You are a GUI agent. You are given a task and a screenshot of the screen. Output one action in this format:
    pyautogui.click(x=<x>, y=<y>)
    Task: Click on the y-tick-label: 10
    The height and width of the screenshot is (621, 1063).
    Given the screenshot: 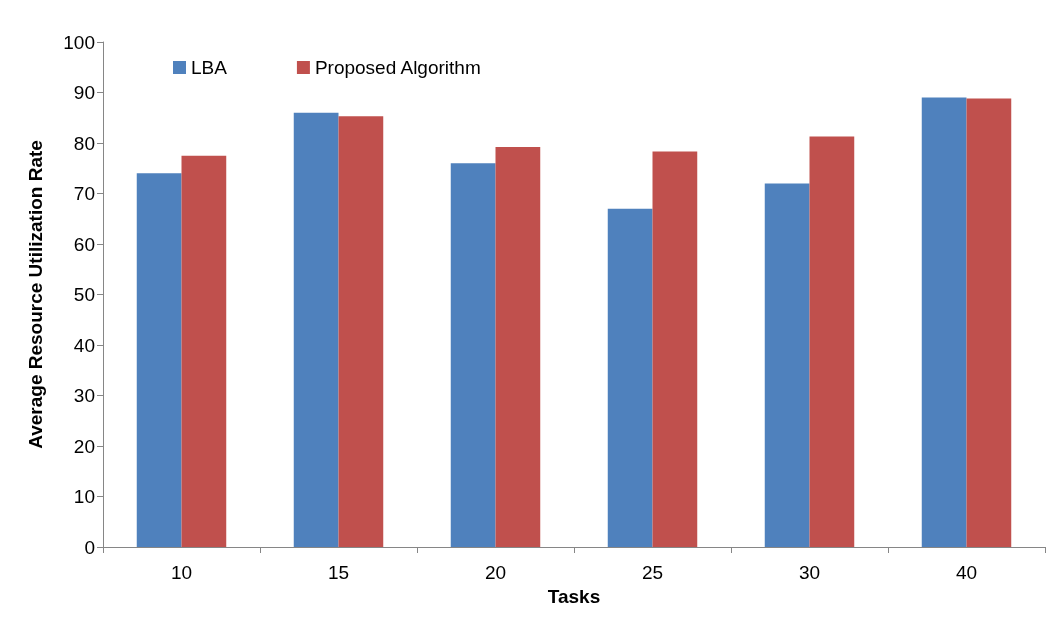 What is the action you would take?
    pyautogui.click(x=84, y=496)
    